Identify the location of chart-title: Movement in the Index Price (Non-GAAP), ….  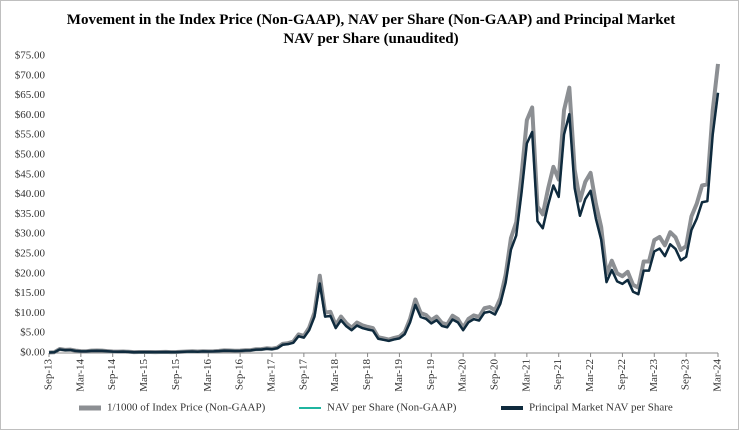
(371, 29).